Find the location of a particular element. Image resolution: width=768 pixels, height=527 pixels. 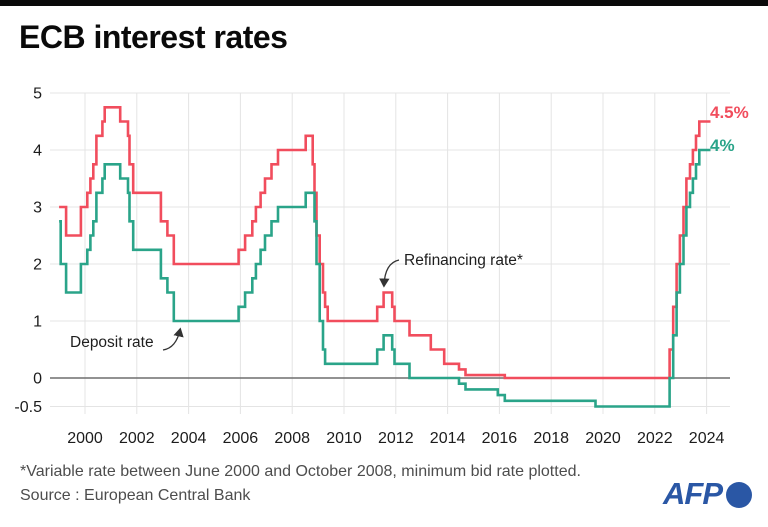

afp-logo-text: AFP is located at coordinates (693, 493).